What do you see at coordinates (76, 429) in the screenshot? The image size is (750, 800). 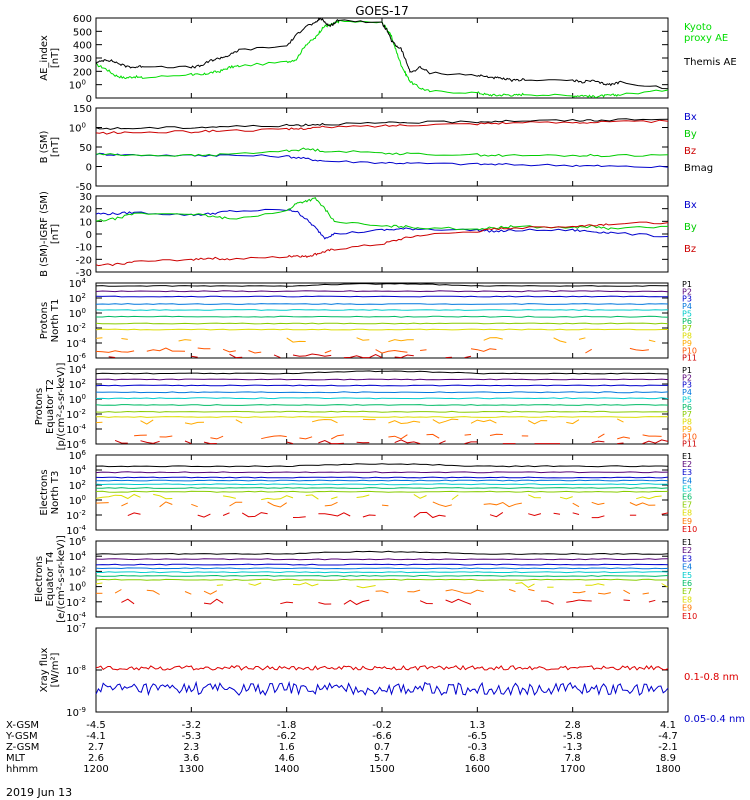 I see `y-tick-label: 10⁻⁴` at bounding box center [76, 429].